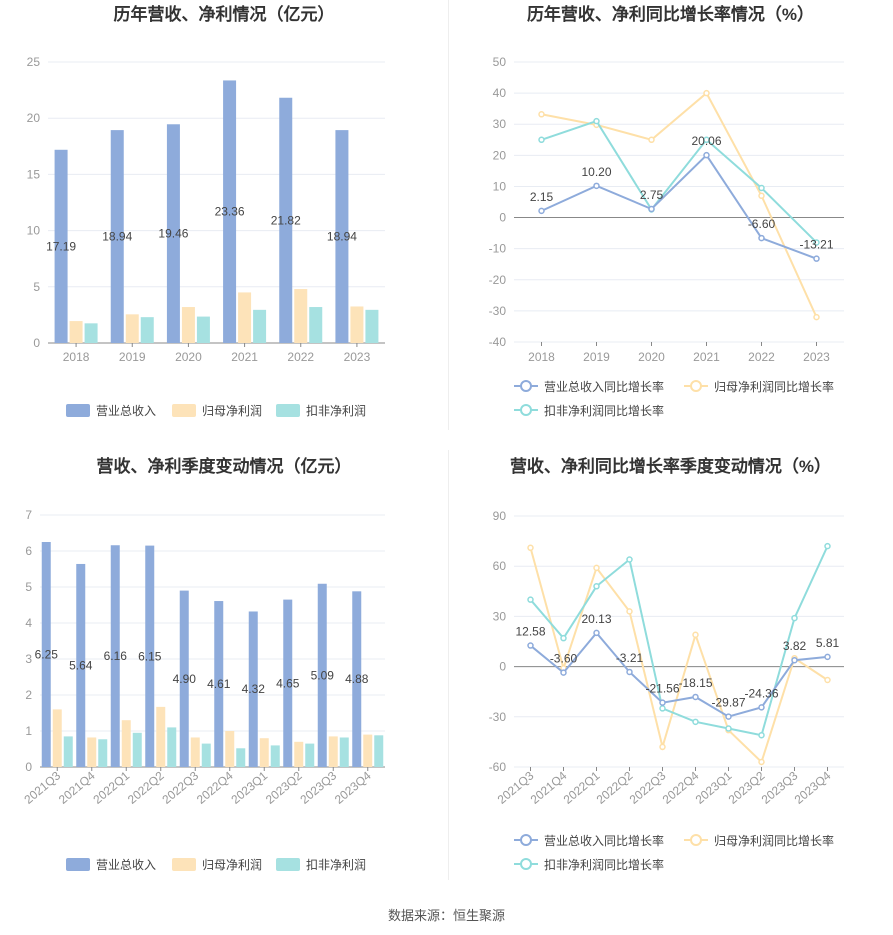  I want to click on y-tick-label: 6, so click(28, 551).